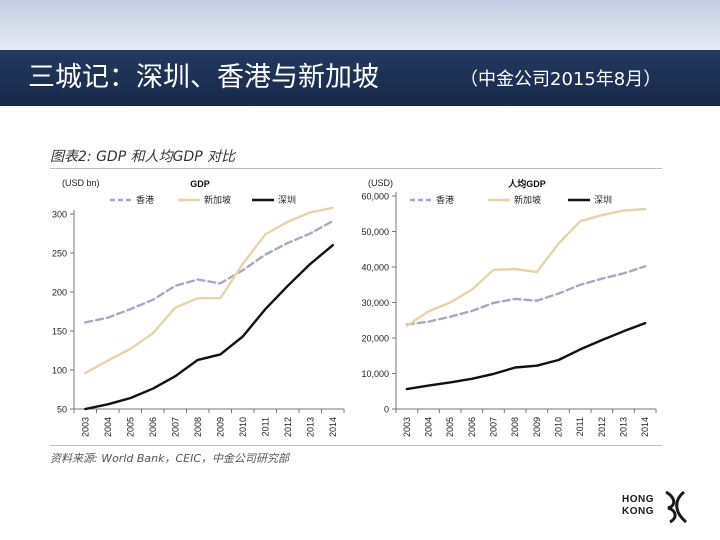 The height and width of the screenshot is (540, 720). Describe the element at coordinates (85, 427) in the screenshot. I see `chart-0-x-tick-label: 2003` at that location.